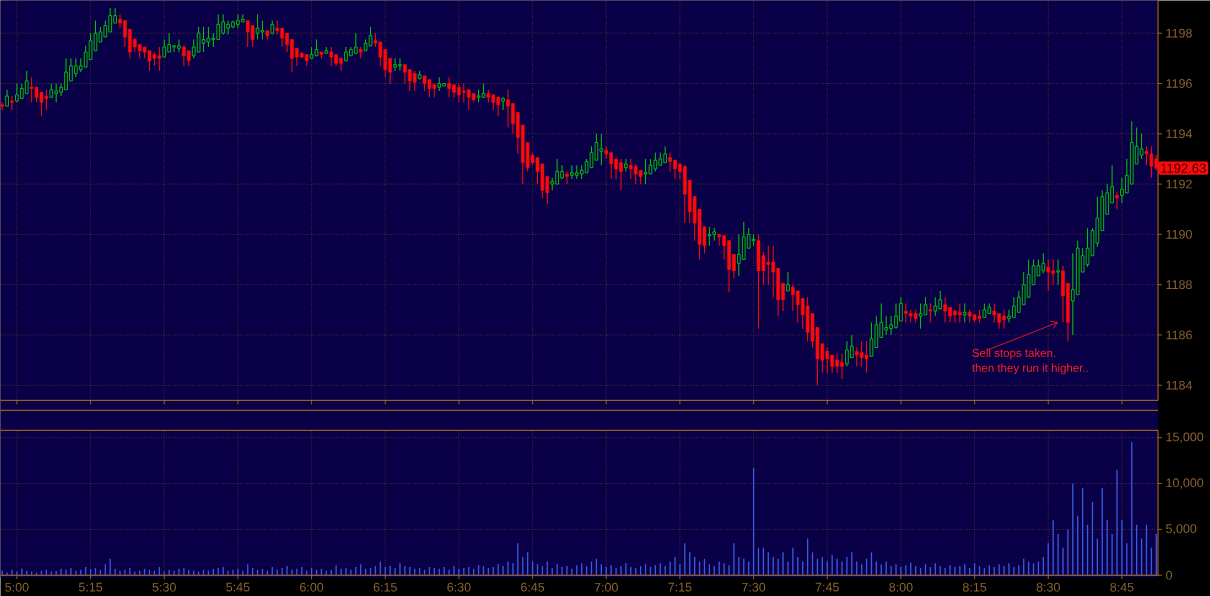 Image resolution: width=1210 pixels, height=596 pixels. What do you see at coordinates (1185, 483) in the screenshot?
I see `y-tick-label: 10,000` at bounding box center [1185, 483].